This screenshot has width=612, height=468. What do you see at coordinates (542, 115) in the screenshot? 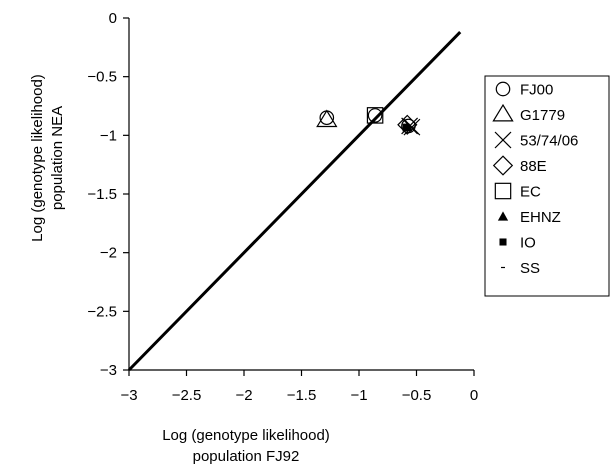
I see `legend-label: G1779` at bounding box center [542, 115].